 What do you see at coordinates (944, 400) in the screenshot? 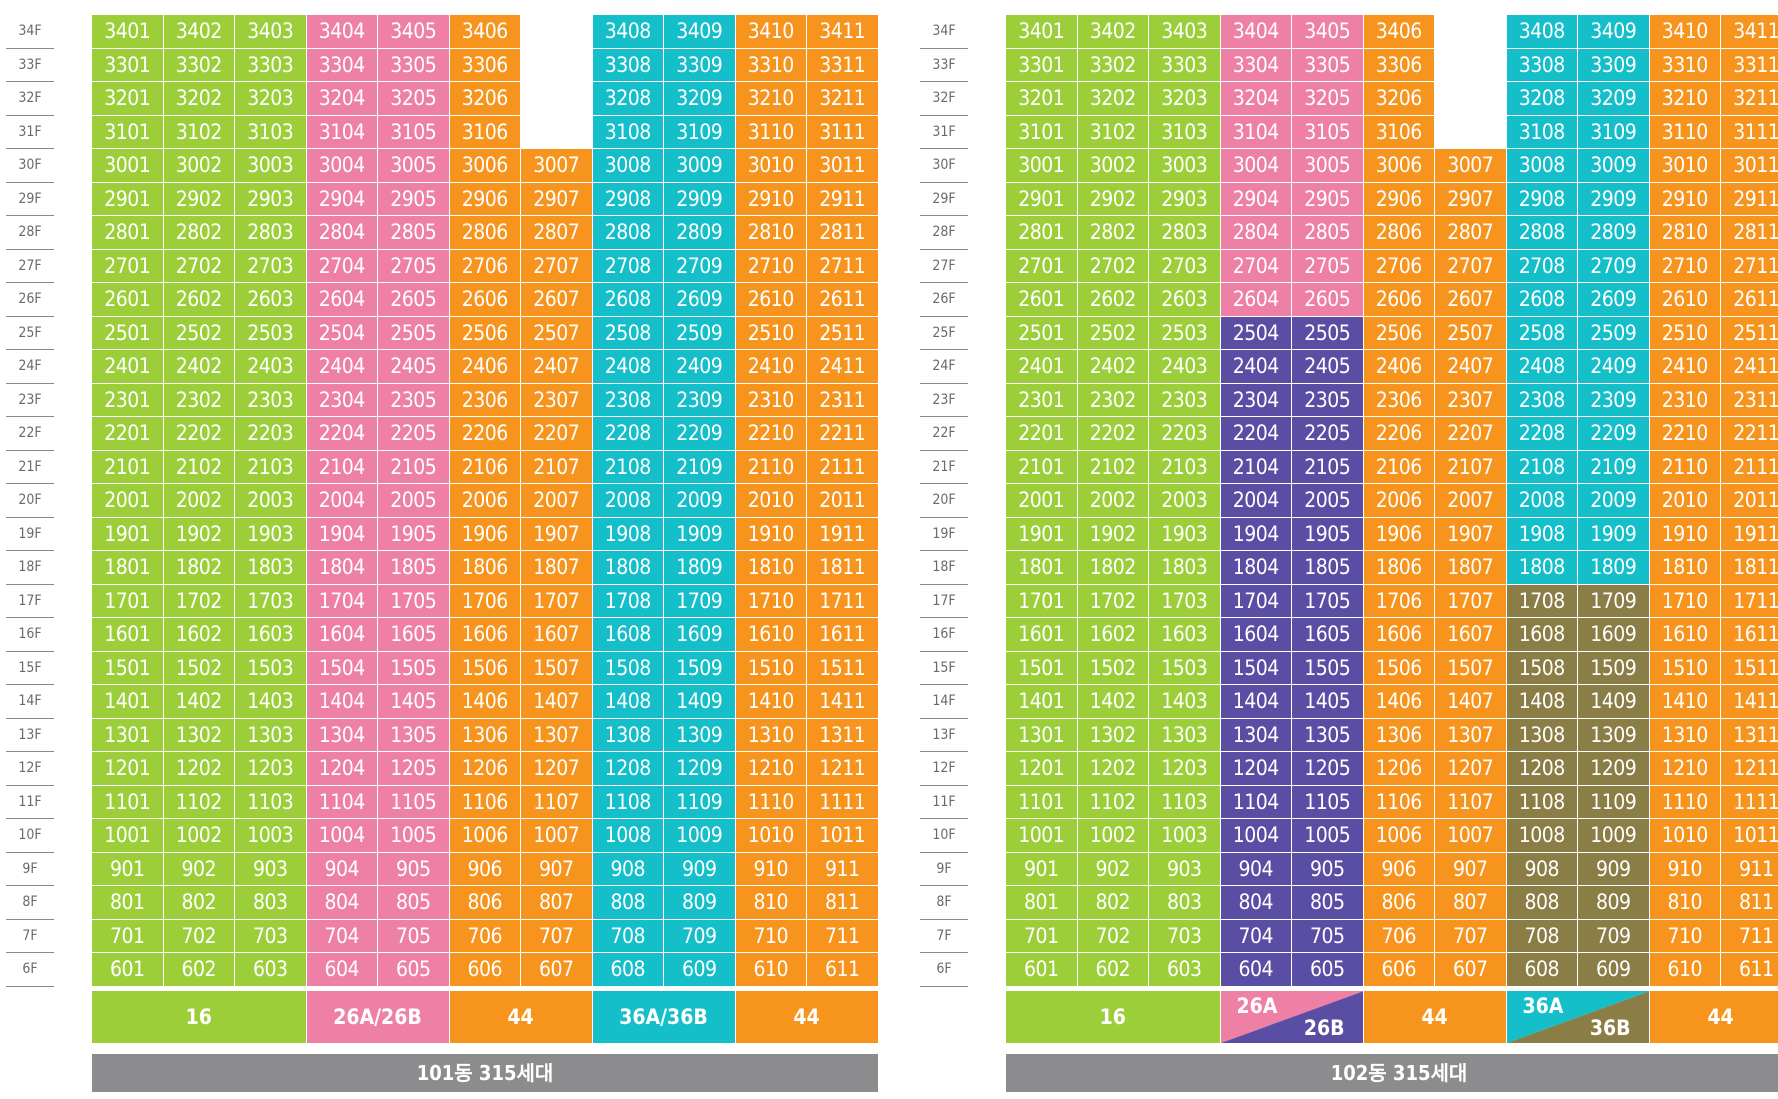
I see `floor-label: 23F` at bounding box center [944, 400].